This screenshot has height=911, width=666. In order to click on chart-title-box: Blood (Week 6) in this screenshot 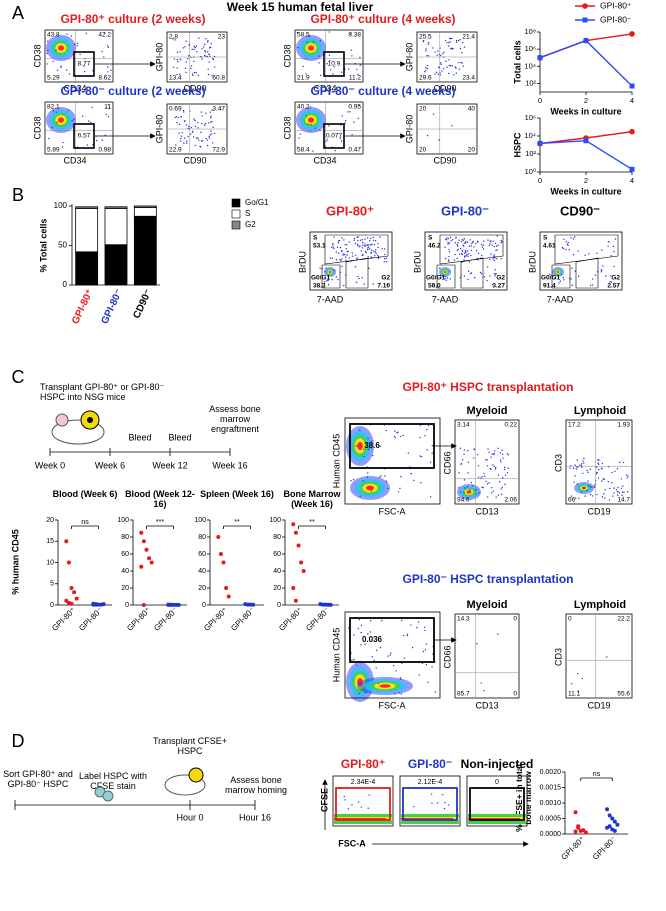, I will do `click(85, 494)`.